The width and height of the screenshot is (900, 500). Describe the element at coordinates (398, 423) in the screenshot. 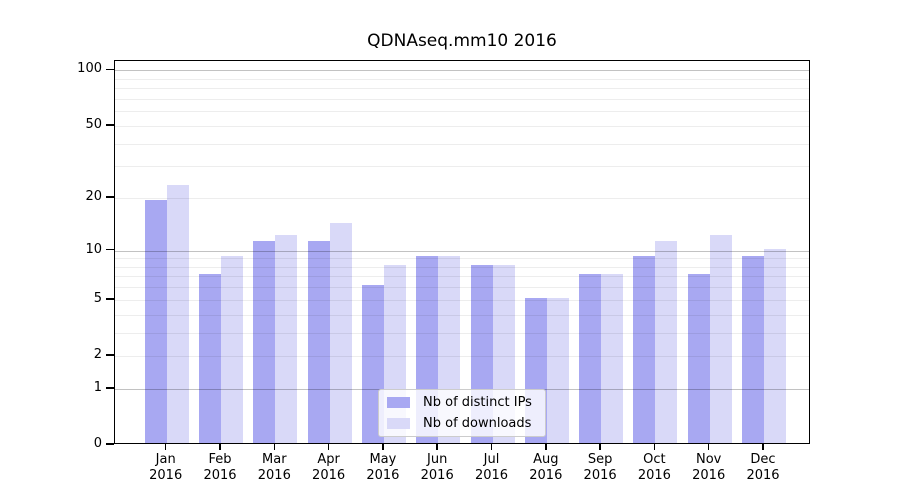

I see `legend-swatch-downloads` at that location.